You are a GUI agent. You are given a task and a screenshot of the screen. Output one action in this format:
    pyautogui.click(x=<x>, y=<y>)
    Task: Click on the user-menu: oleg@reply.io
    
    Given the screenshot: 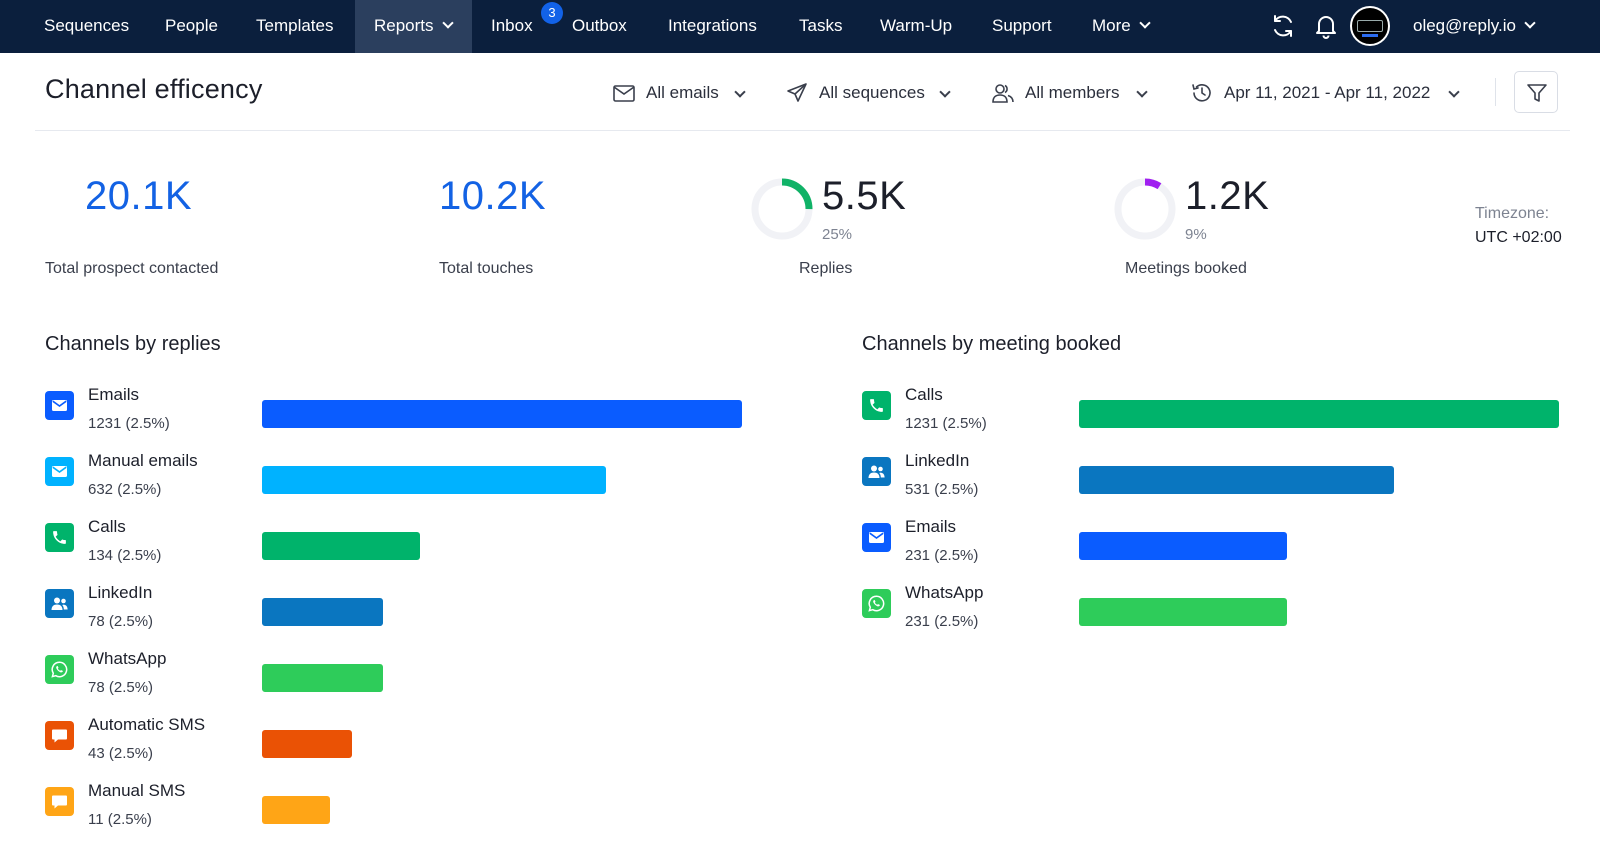 What is the action you would take?
    pyautogui.click(x=1474, y=26)
    